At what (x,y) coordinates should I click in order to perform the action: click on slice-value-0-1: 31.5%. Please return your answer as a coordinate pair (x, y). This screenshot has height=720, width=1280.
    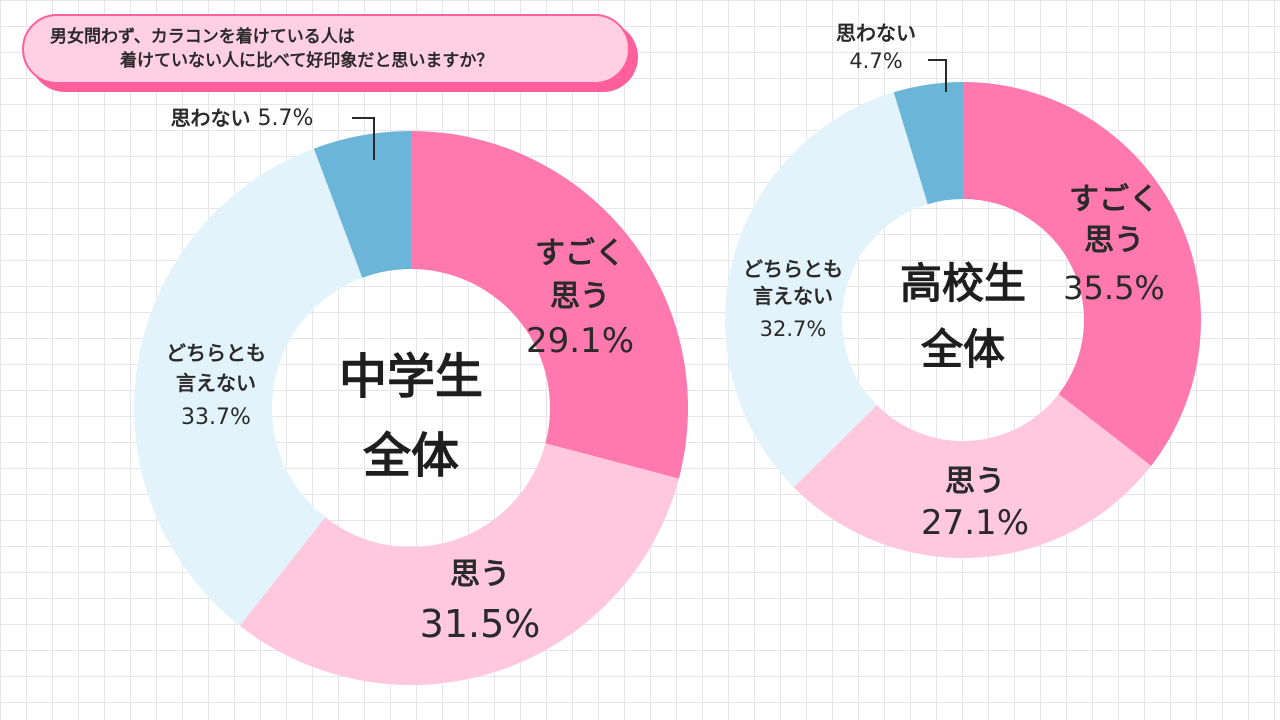
    Looking at the image, I should click on (480, 624).